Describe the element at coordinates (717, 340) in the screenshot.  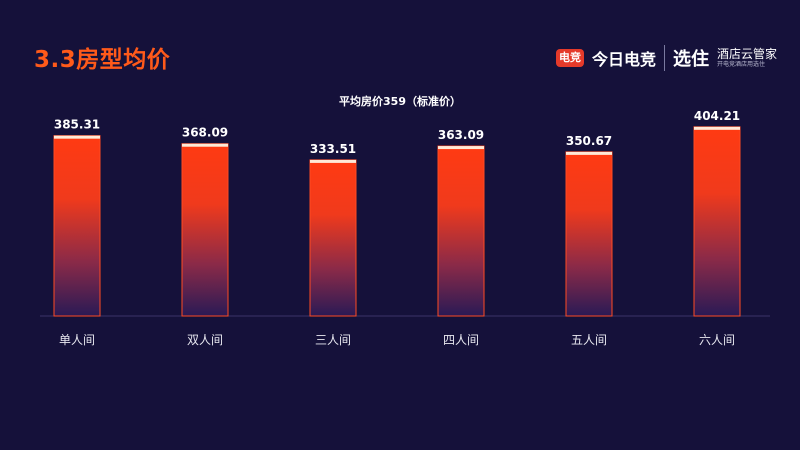
I see `category-label-6: 六人间` at that location.